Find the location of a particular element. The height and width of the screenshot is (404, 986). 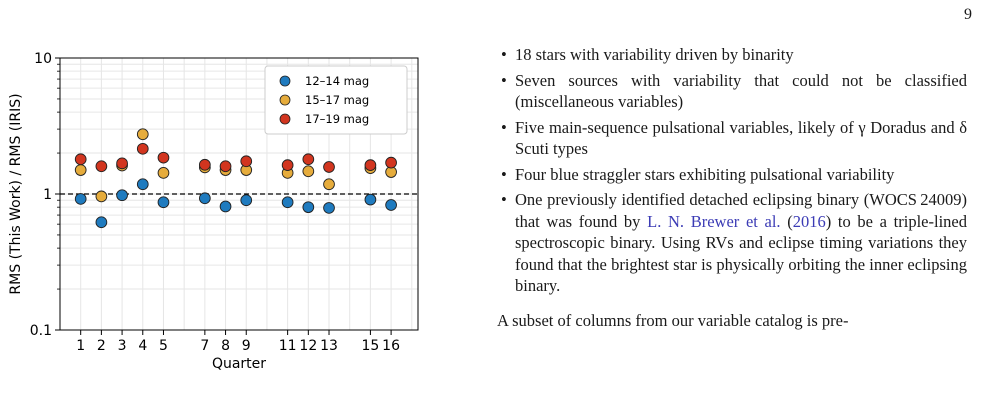

legend: 12–14 mag 15–17 mag 17–19 mag is located at coordinates (336, 100).